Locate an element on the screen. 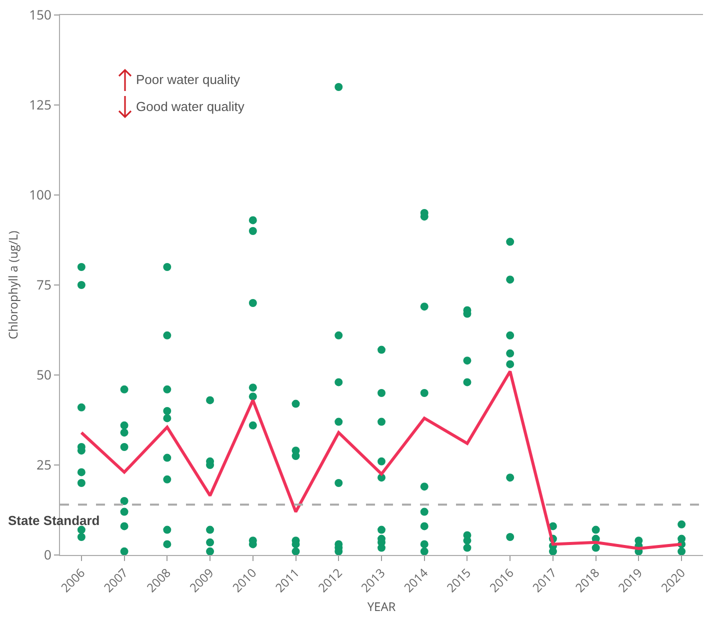  ref-line-label: State Standard is located at coordinates (54, 520).